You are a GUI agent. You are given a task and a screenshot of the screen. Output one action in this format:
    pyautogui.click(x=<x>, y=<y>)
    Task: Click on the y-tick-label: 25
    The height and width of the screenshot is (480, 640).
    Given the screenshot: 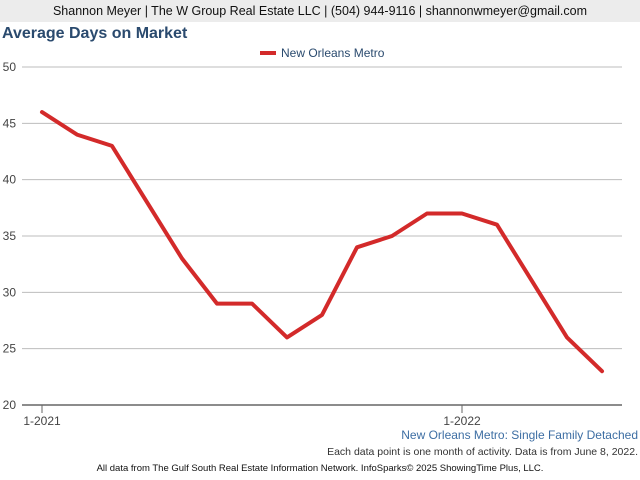 What is the action you would take?
    pyautogui.click(x=10, y=349)
    